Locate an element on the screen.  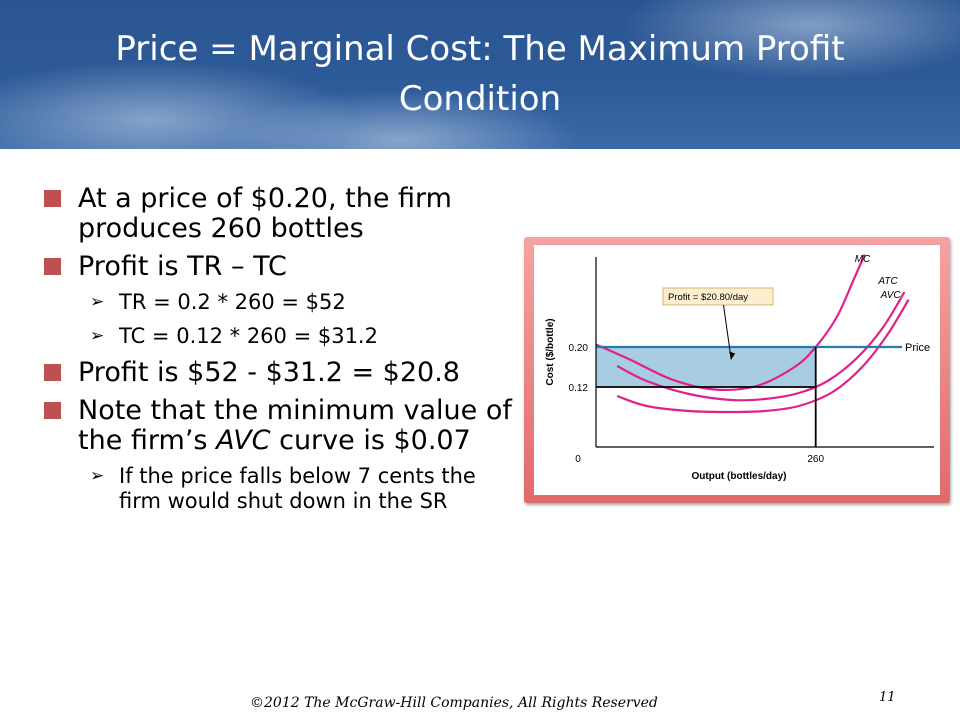
title-line-2: Condition is located at coordinates (480, 99).